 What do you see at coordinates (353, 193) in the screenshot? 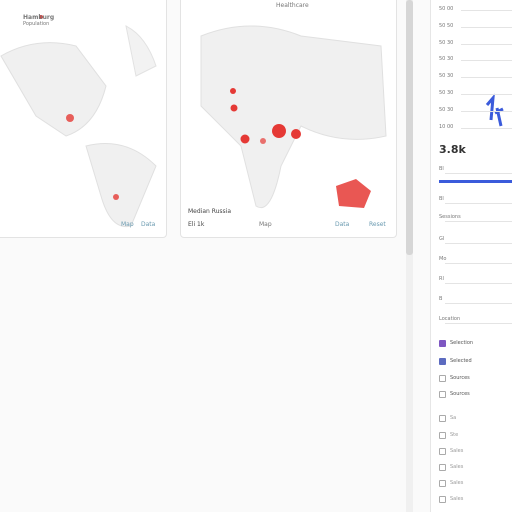
I see `region` at bounding box center [353, 193].